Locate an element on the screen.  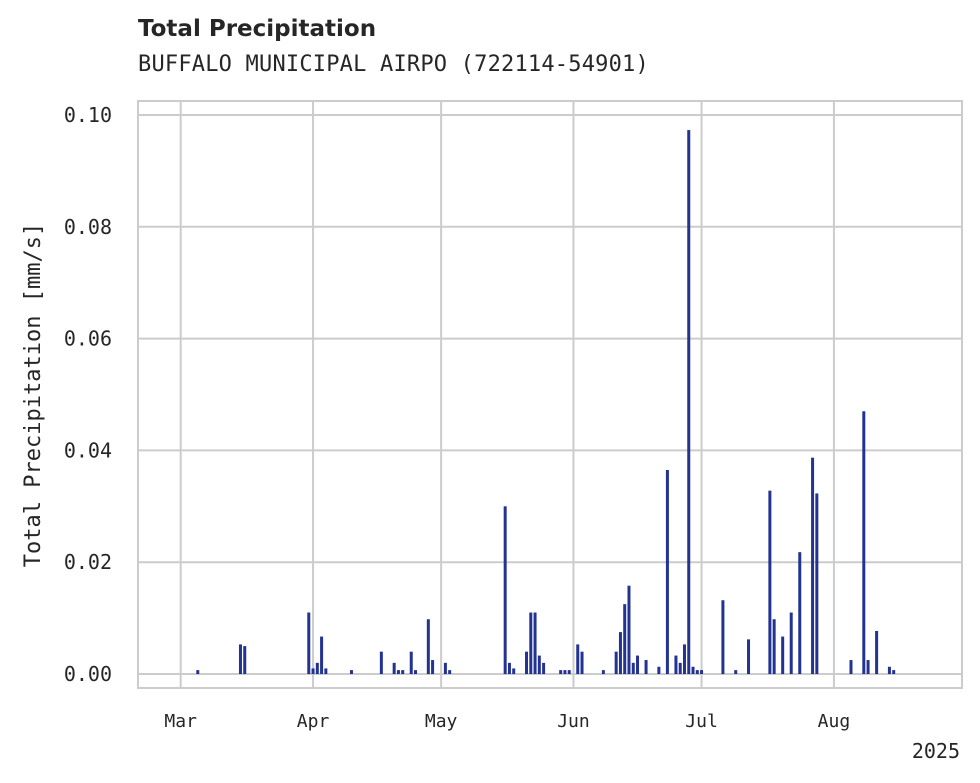
y-tick-label: 0.10 is located at coordinates (88, 115).